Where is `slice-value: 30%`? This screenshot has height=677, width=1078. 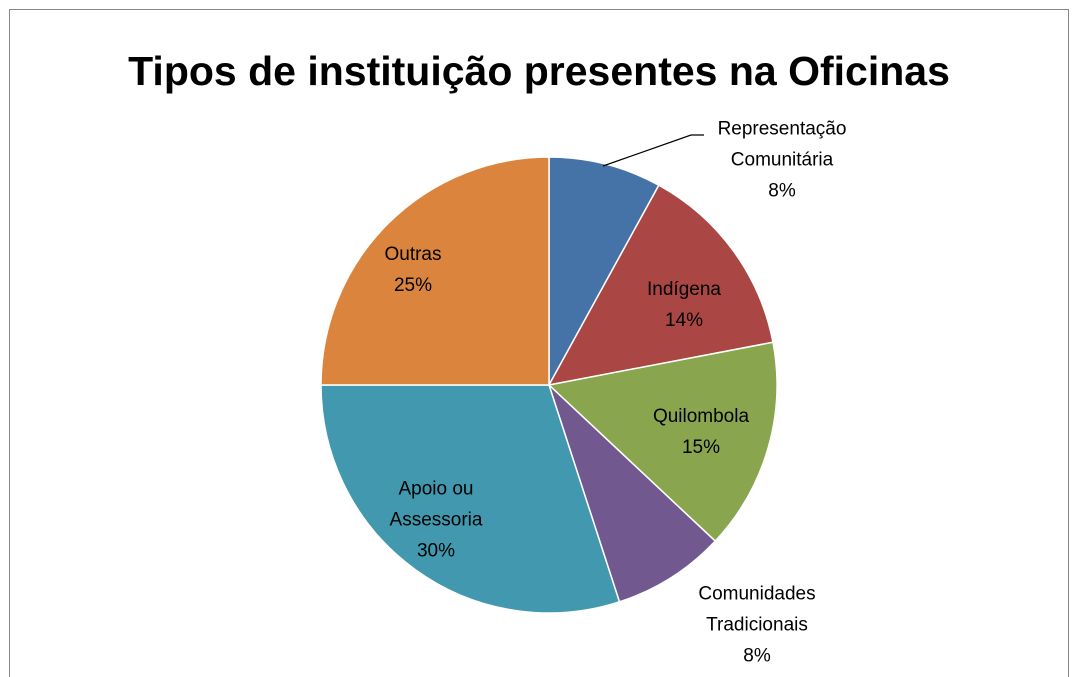
slice-value: 30% is located at coordinates (436, 551).